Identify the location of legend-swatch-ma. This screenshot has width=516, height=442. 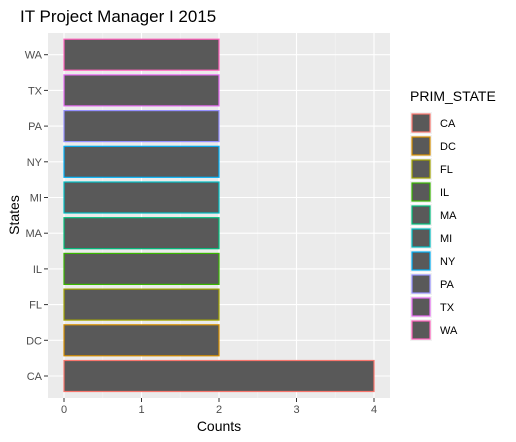
(421, 215).